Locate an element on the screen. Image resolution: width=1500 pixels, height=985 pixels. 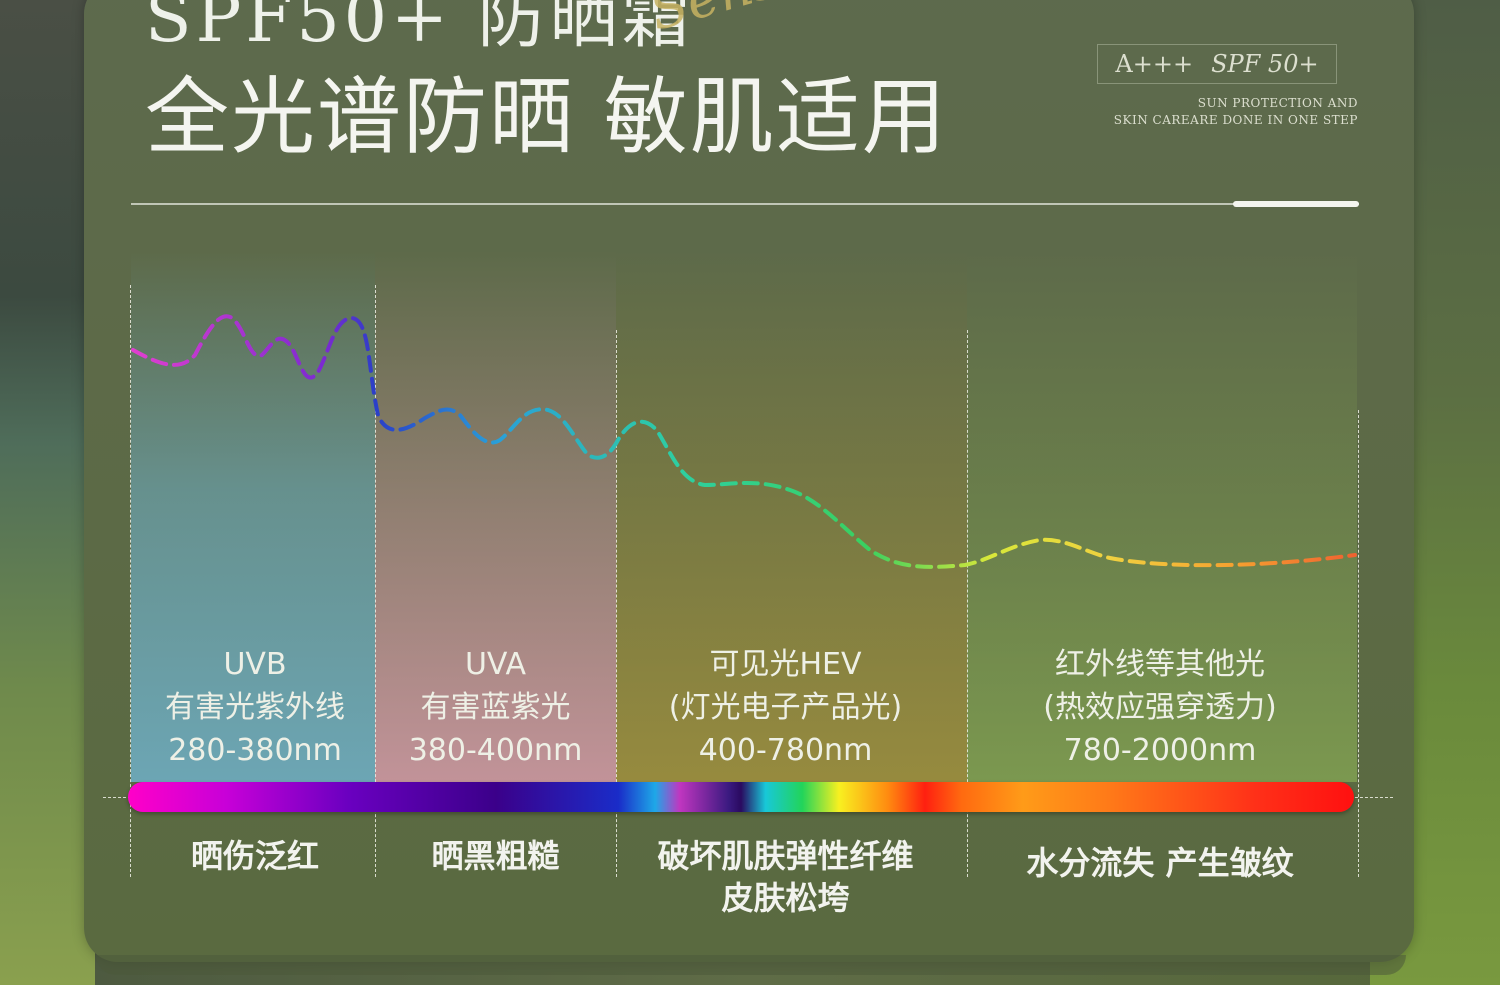
band-desc: 有害蓝紫光 is located at coordinates (495, 707).